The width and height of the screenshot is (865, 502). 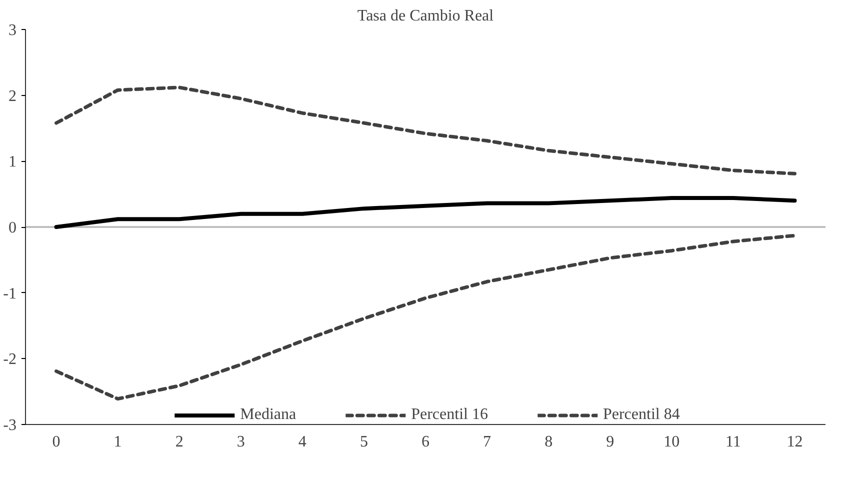 I want to click on x-tick-label: 6, so click(x=426, y=442).